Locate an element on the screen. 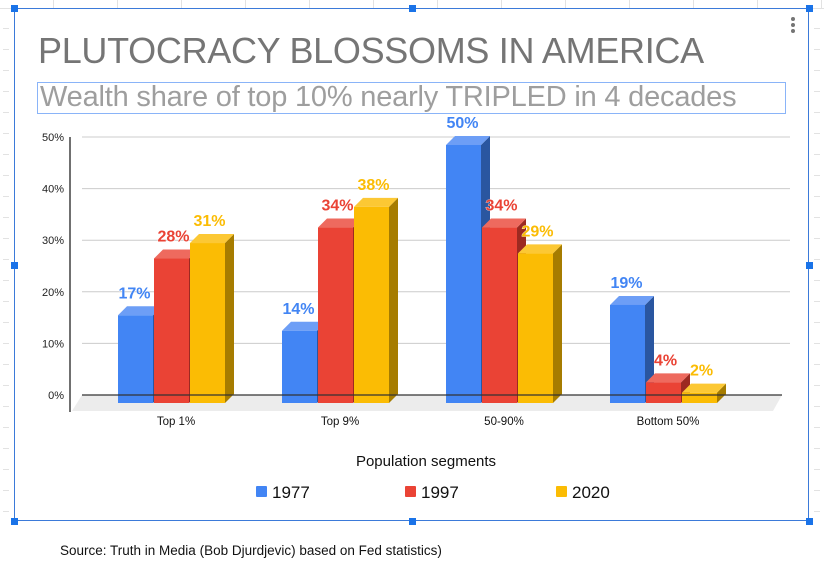 This screenshot has width=824, height=576. floor-plane is located at coordinates (427, 403).